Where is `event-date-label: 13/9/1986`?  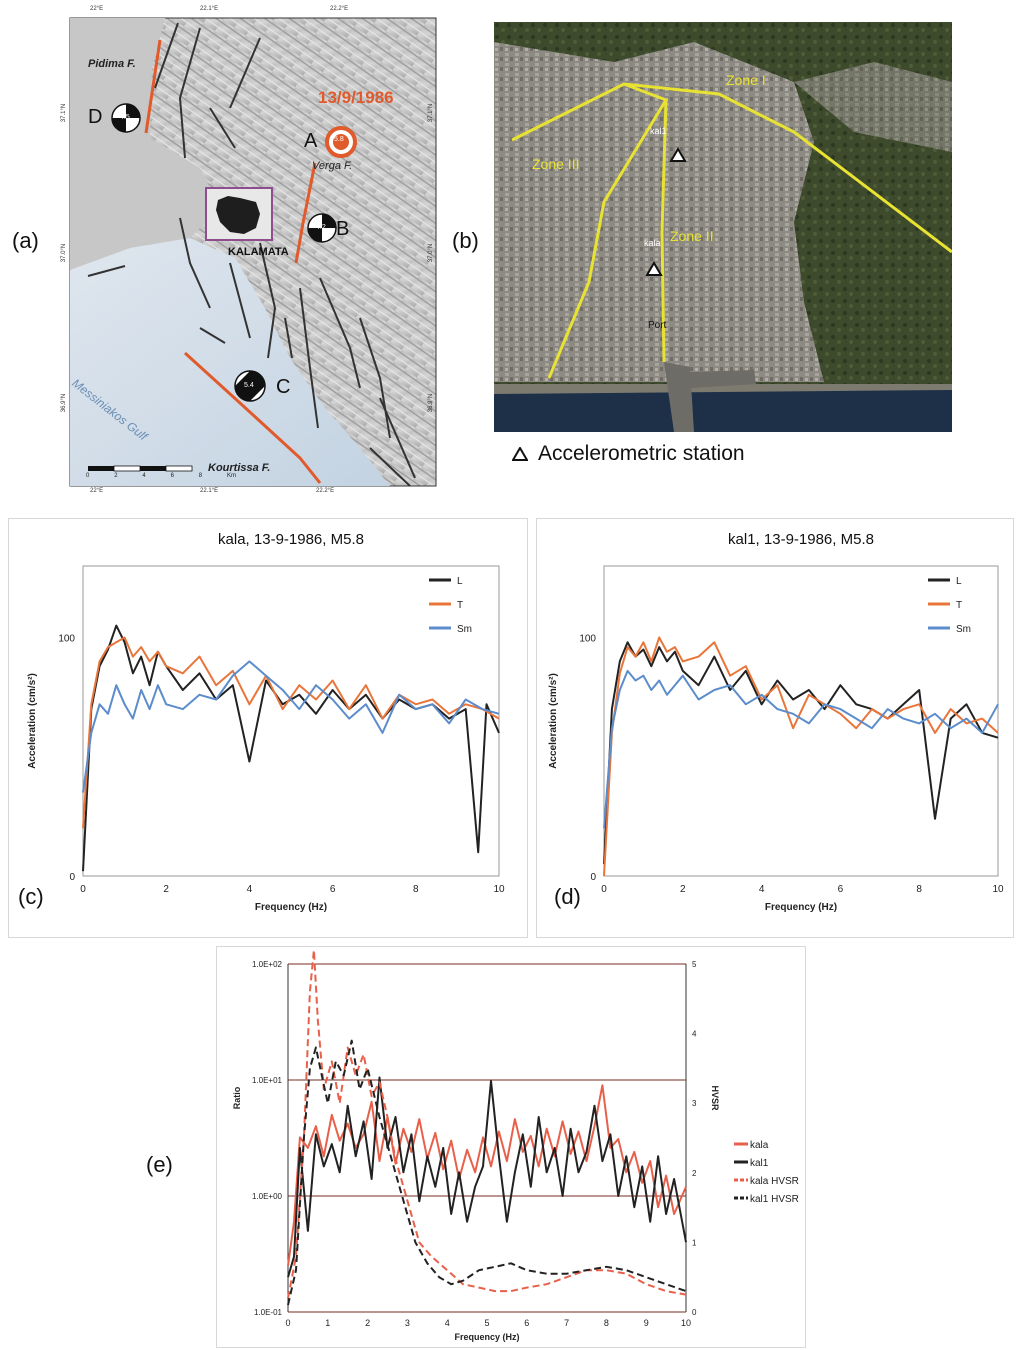
event-date-label: 13/9/1986 is located at coordinates (356, 97).